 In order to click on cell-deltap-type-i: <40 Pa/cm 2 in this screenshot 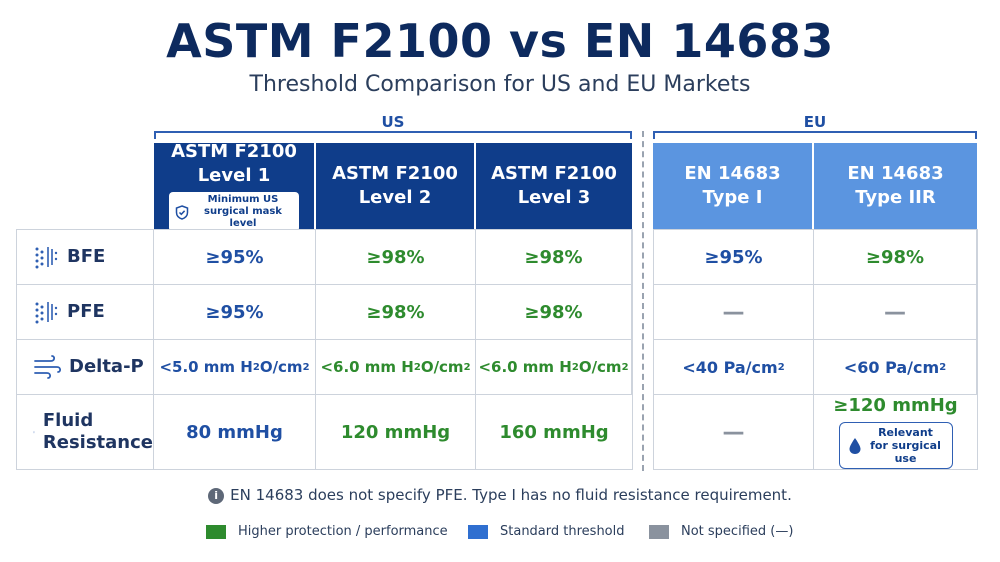, I will do `click(734, 367)`.